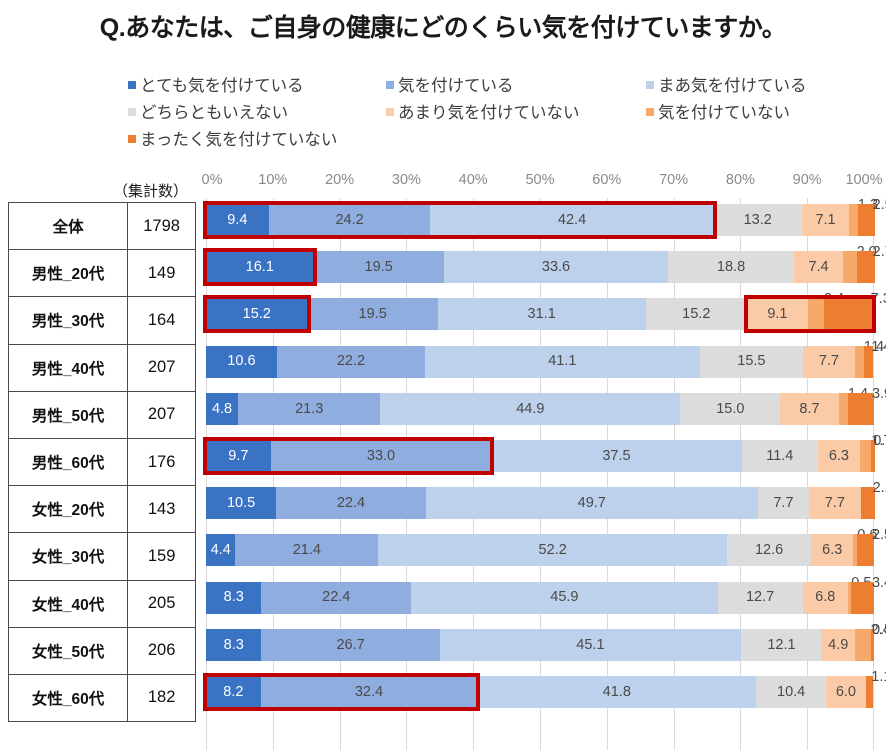 This screenshot has width=886, height=754. I want to click on bar-segment: 10.5, so click(241, 503).